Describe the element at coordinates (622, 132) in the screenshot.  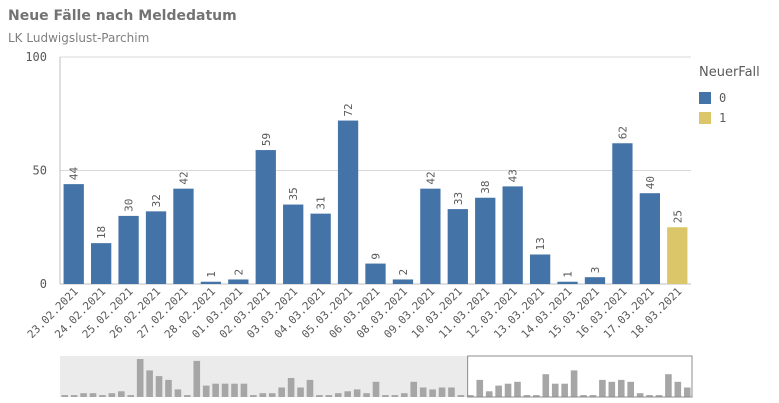
I see `bar-value-label: 62` at that location.